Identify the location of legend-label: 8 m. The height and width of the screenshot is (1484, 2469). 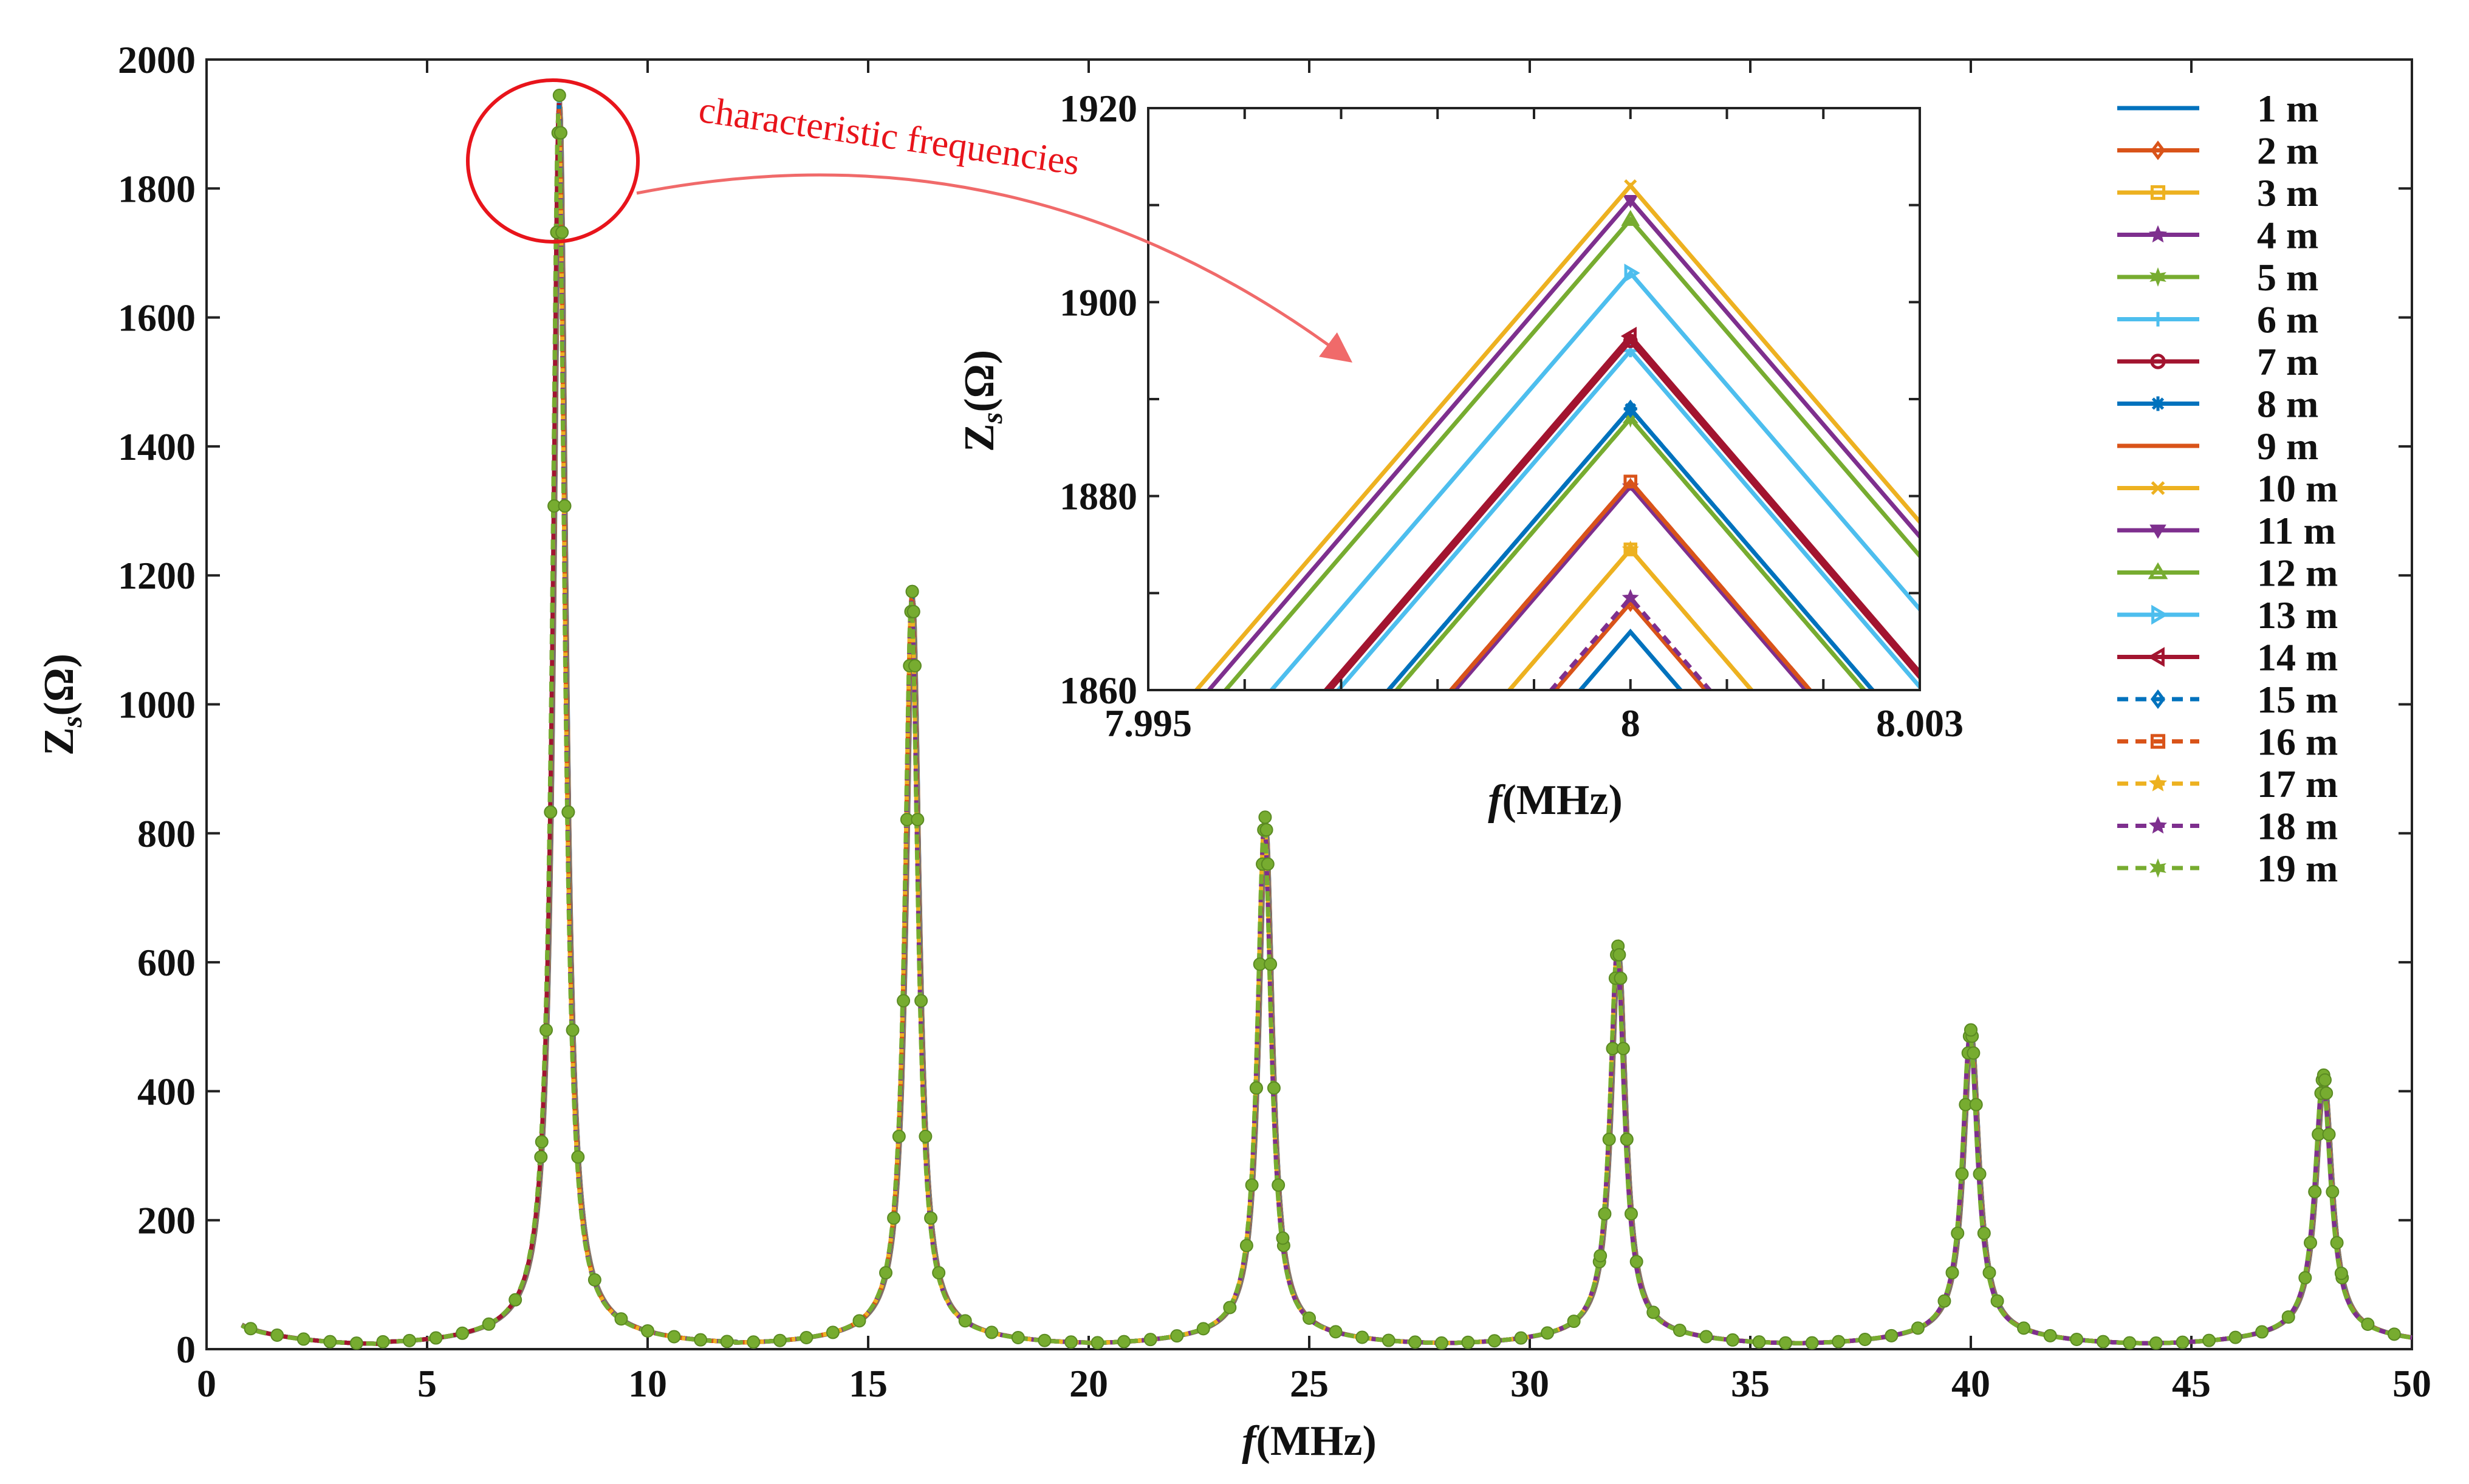
(2287, 404).